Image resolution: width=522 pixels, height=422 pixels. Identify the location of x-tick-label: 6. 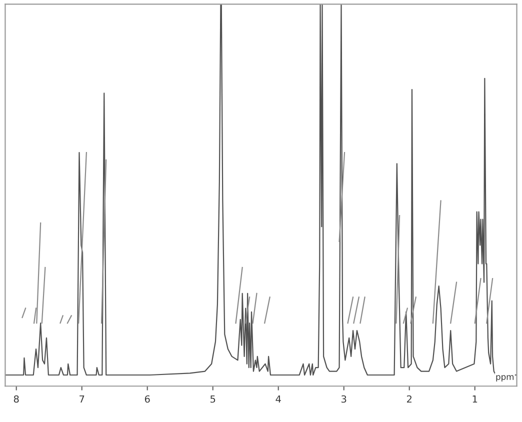
(147, 399).